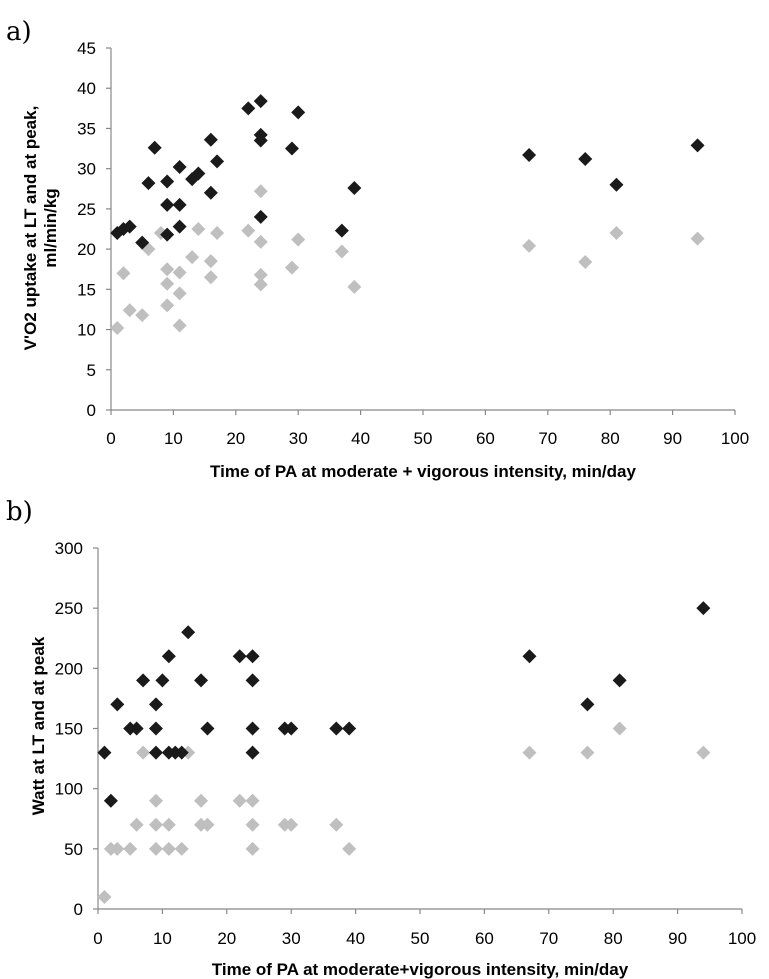  Describe the element at coordinates (677, 938) in the screenshot. I see `x-tick-label: 90` at that location.